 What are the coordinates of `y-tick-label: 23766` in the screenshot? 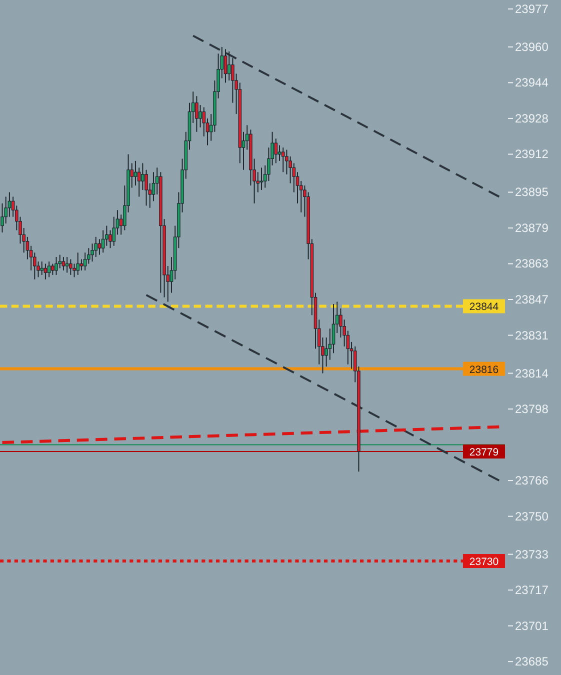 It's located at (532, 481).